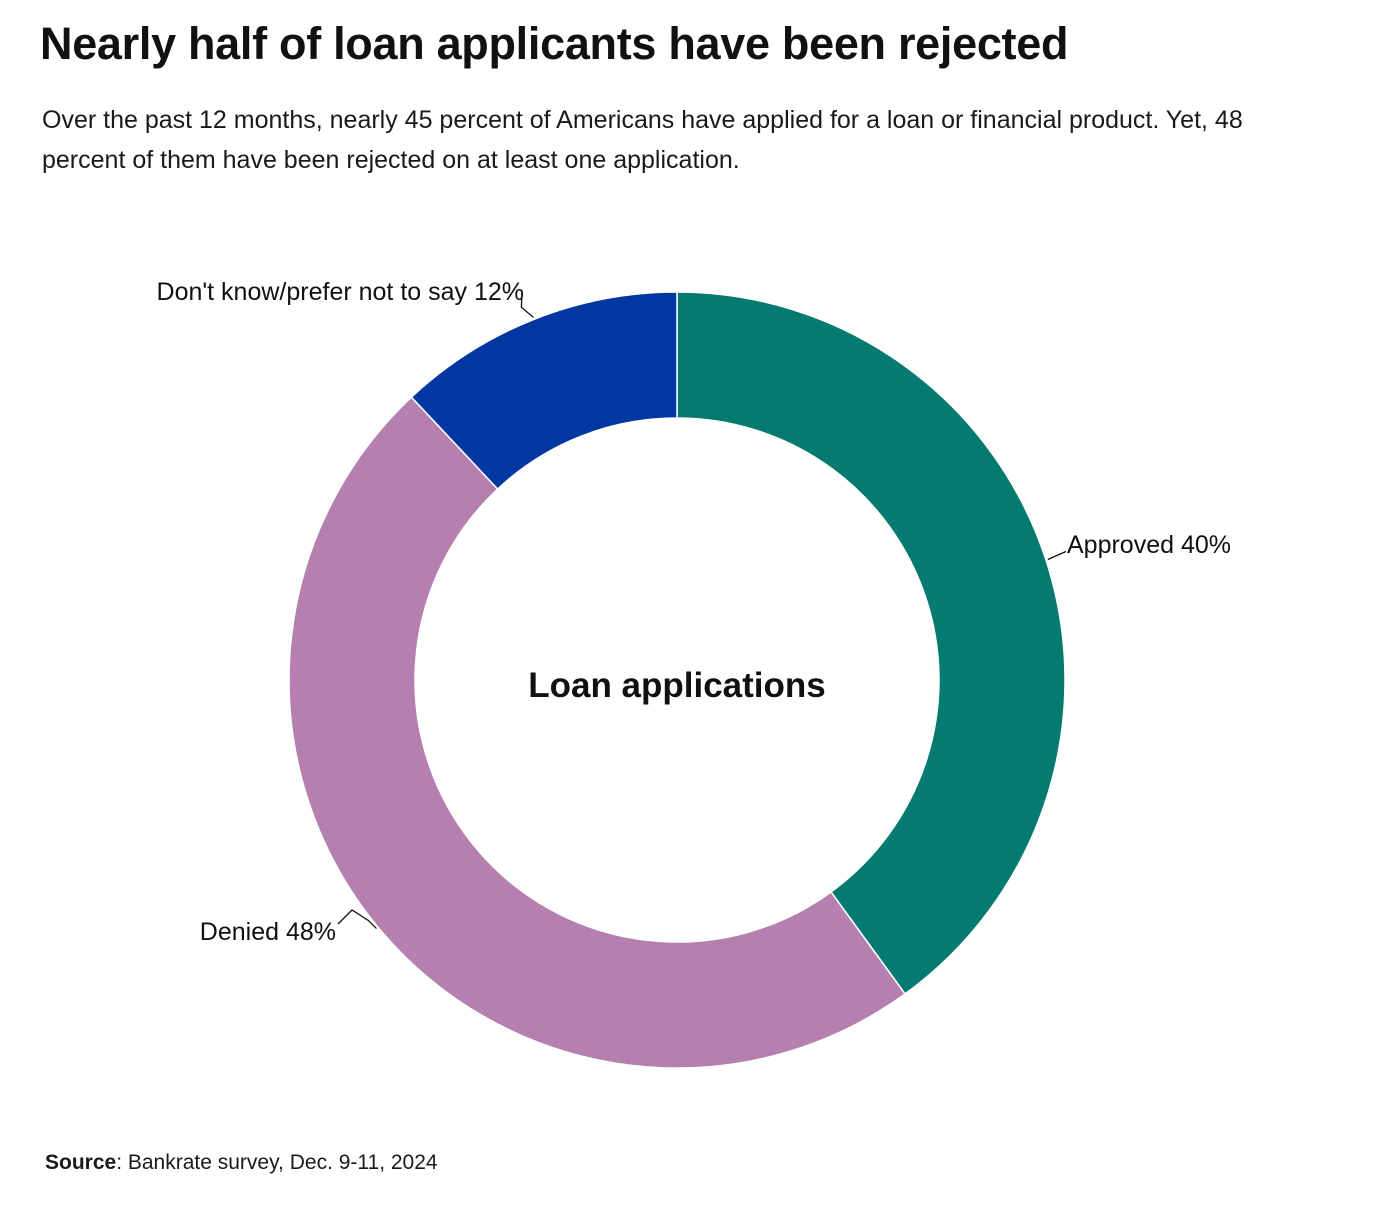  What do you see at coordinates (268, 932) in the screenshot?
I see `slice-label: Denied 48%` at bounding box center [268, 932].